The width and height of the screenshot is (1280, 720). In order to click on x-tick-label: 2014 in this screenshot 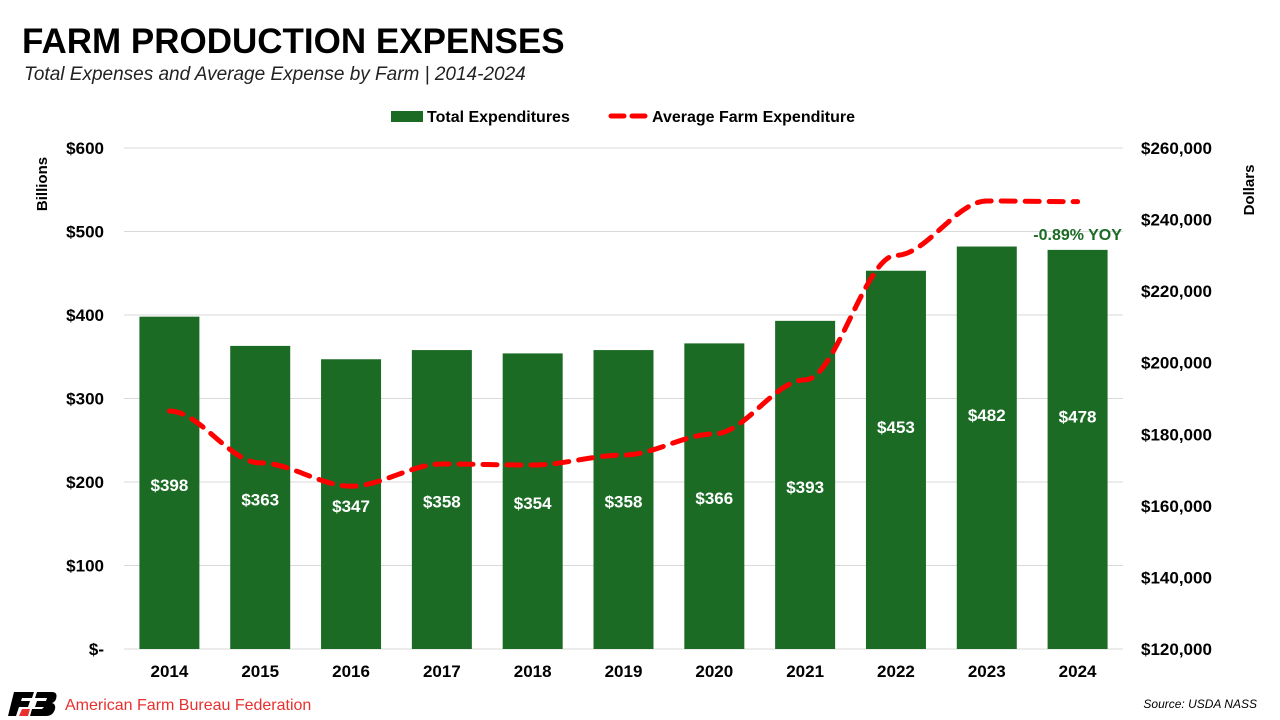, I will do `click(169, 671)`.